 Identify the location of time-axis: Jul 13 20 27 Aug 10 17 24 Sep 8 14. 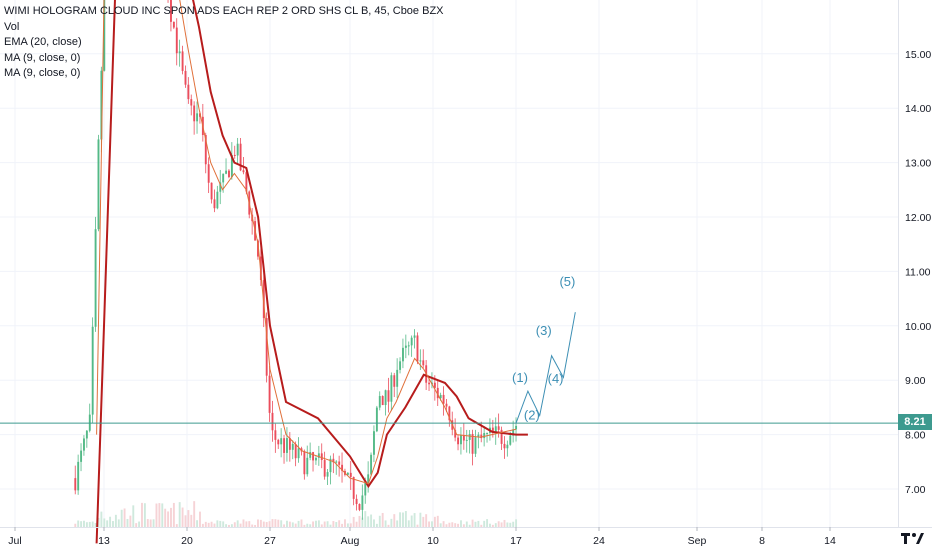
(422, 537).